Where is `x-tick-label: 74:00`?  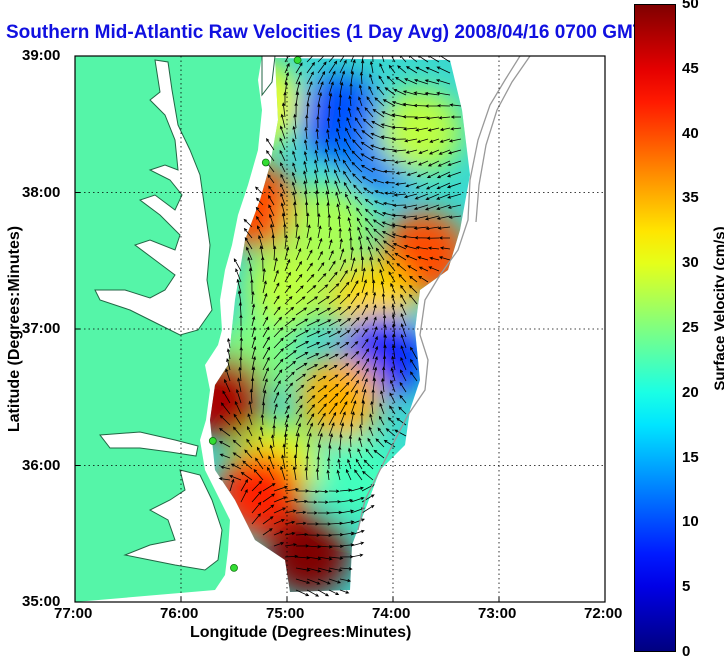 x-tick-label: 74:00 is located at coordinates (391, 613).